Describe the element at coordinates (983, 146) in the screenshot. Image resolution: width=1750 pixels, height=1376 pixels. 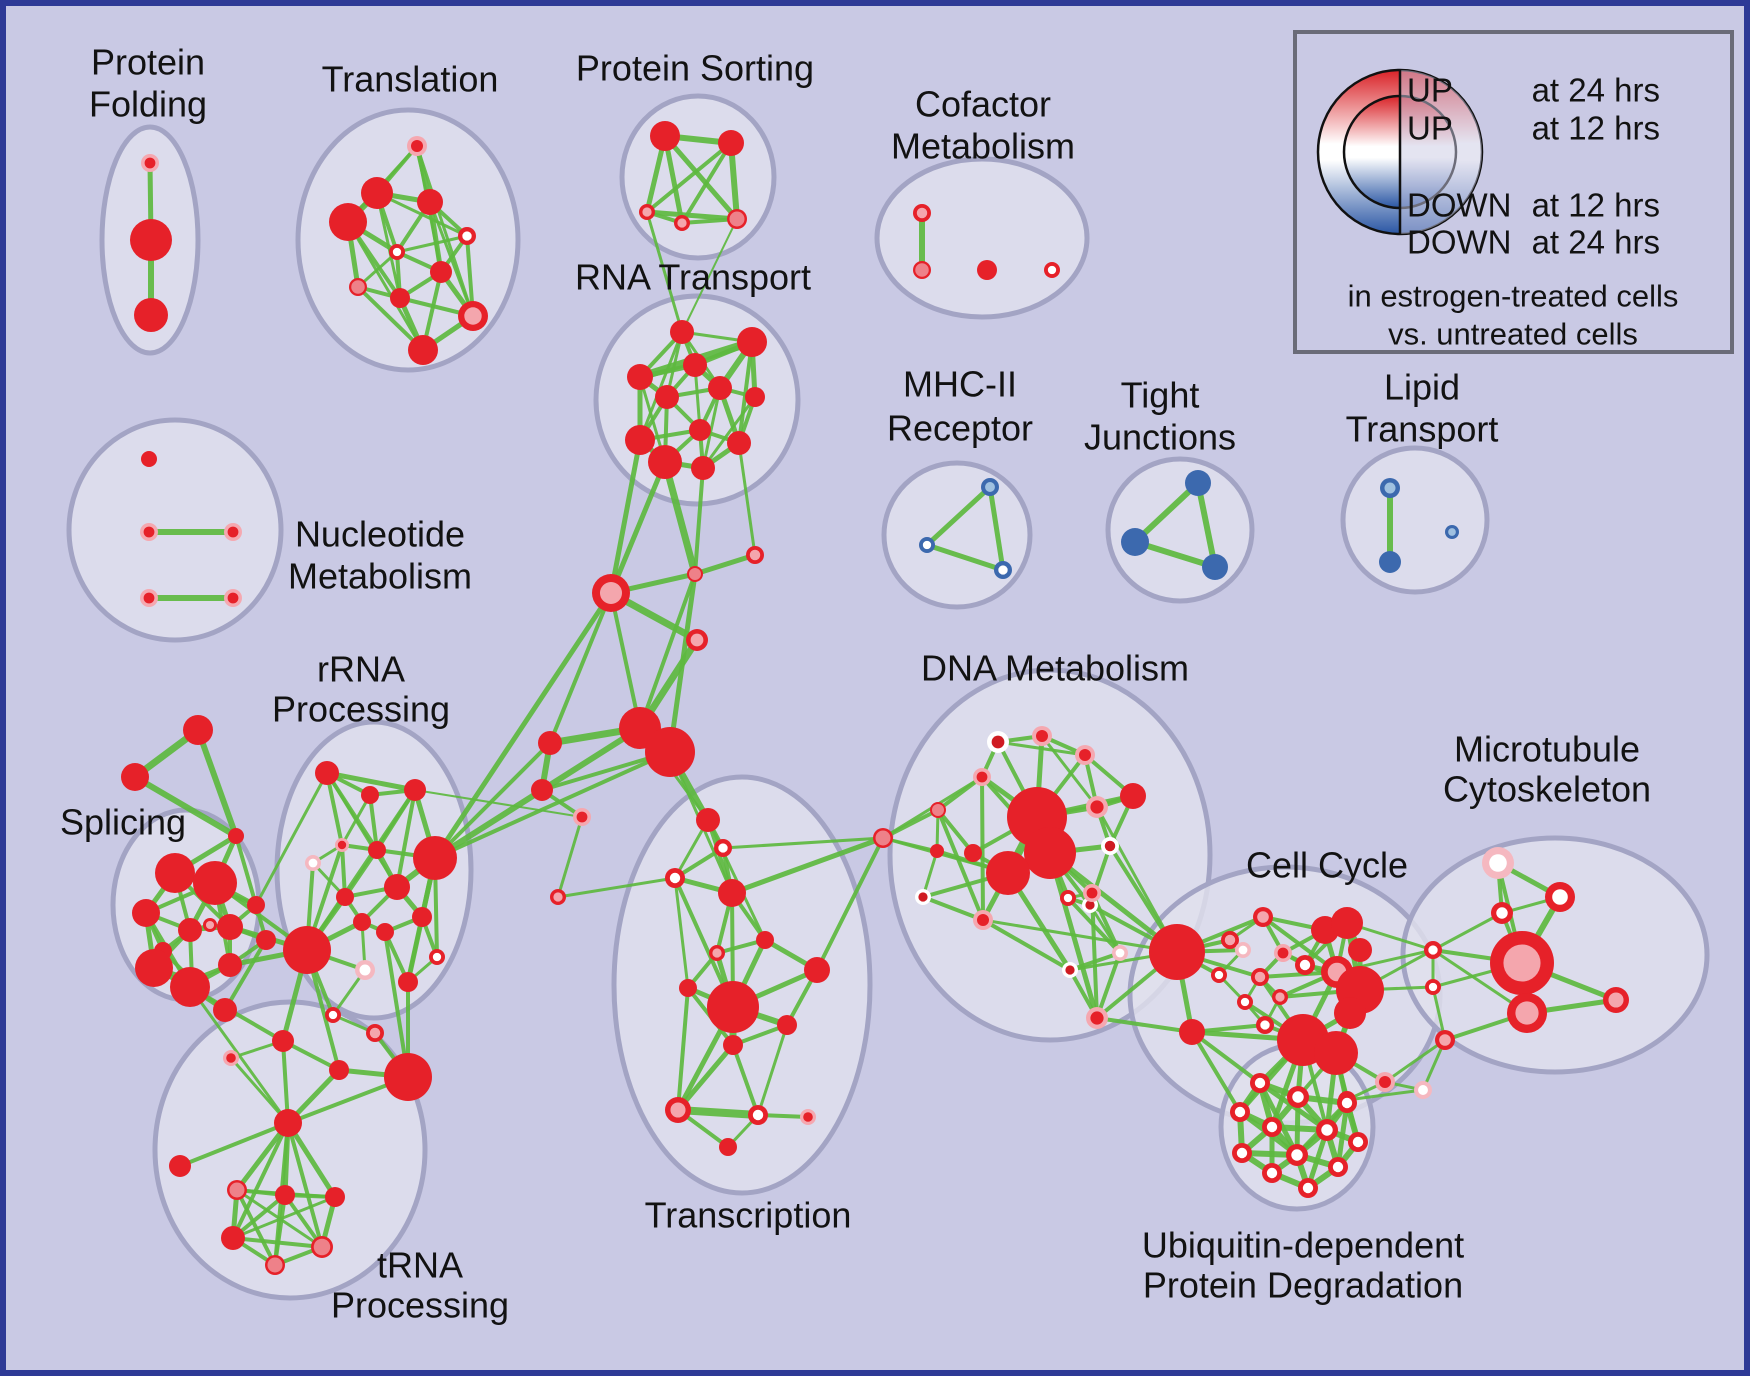
I see `cluster-label-cofactor-metabolism: Metabolism` at that location.